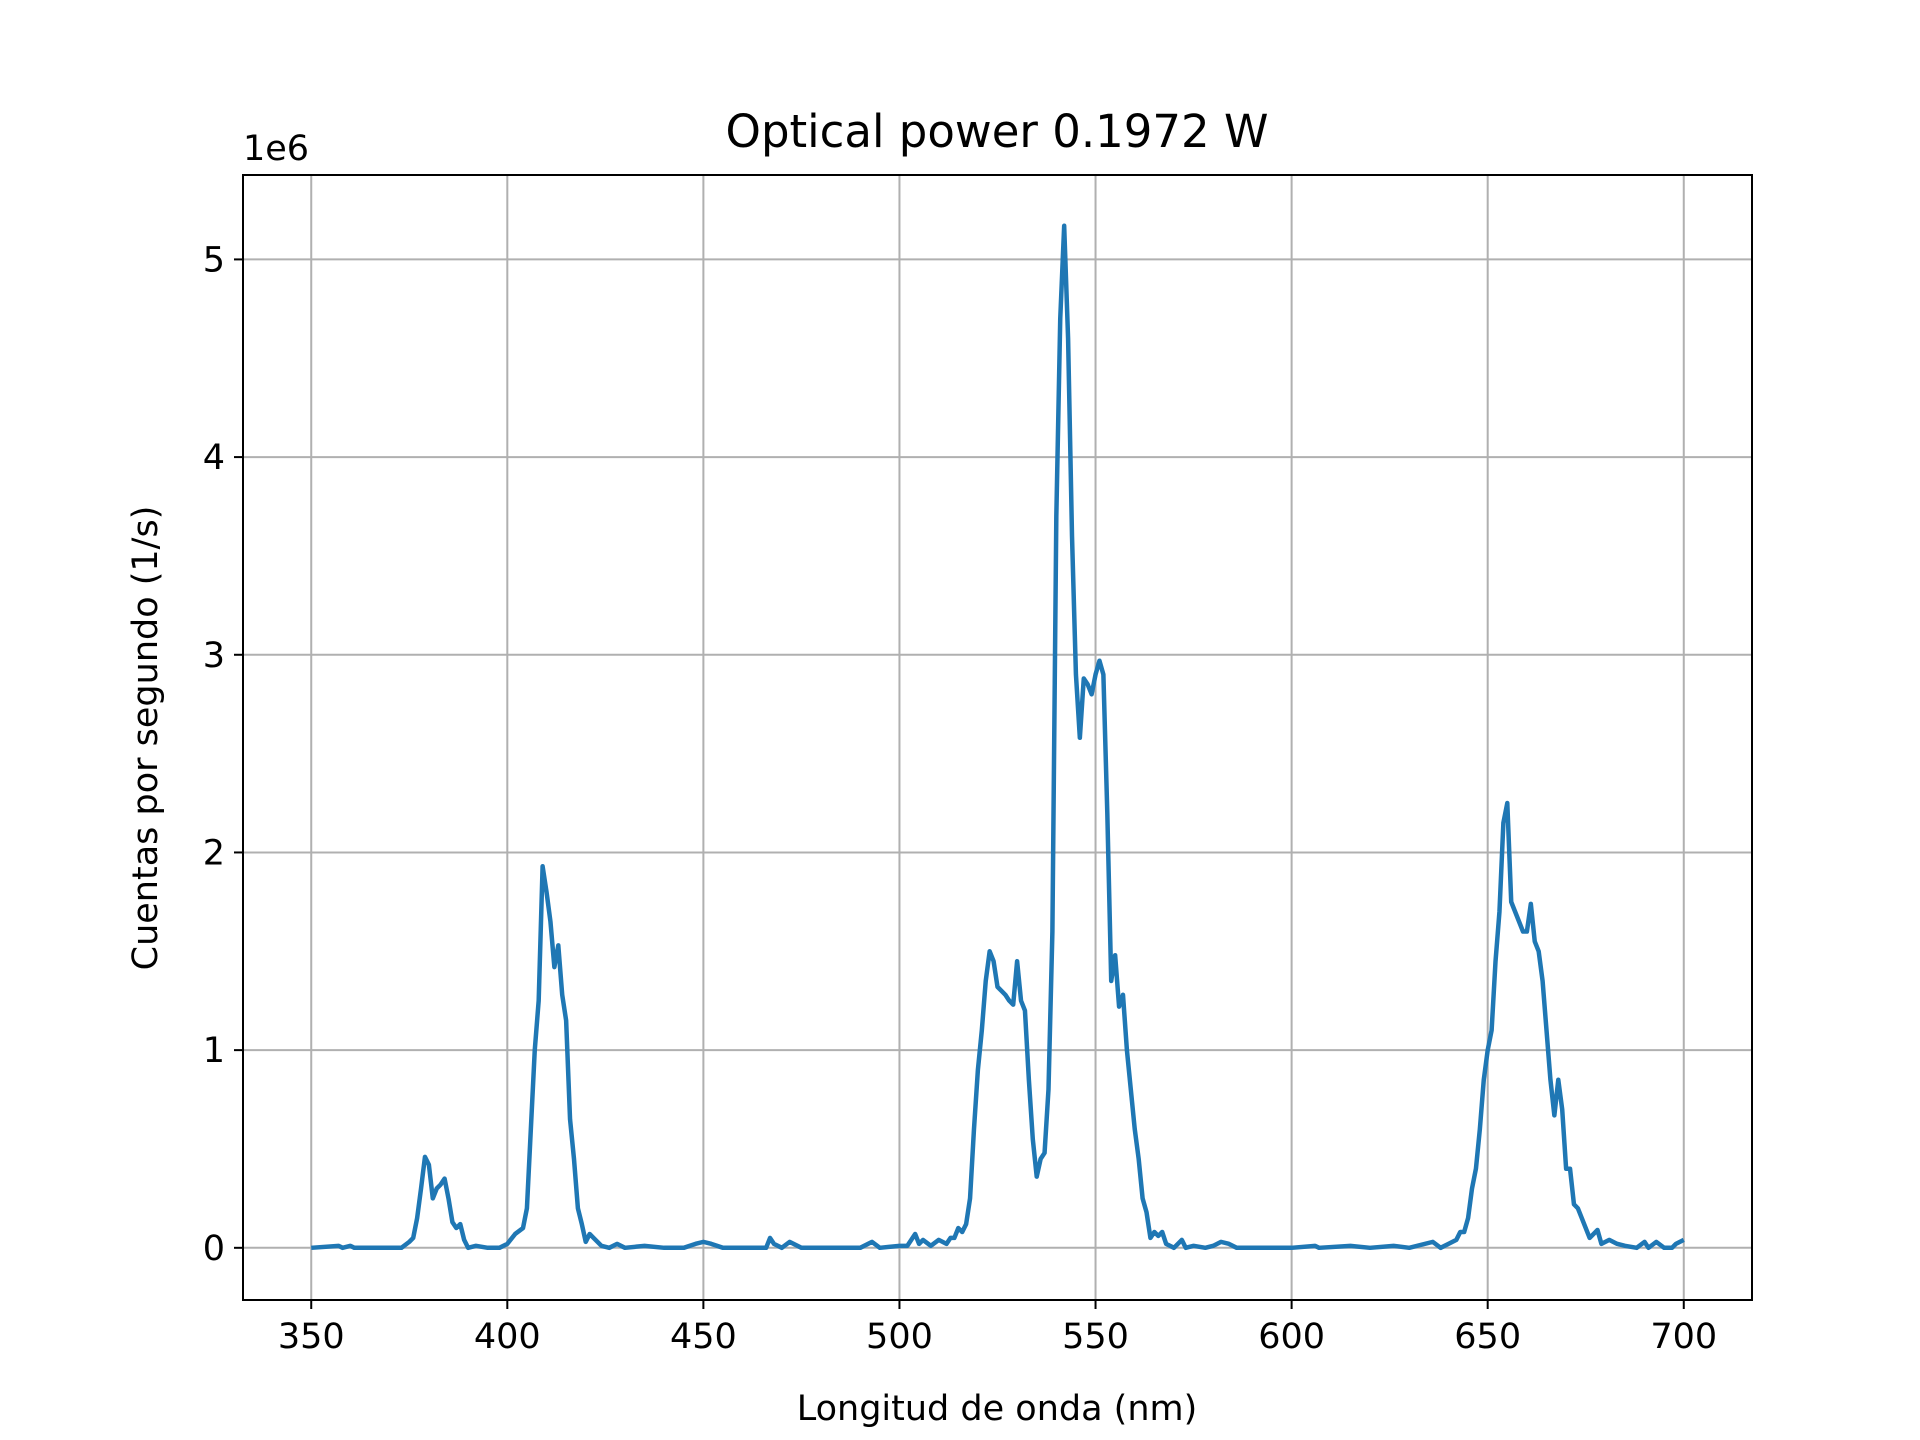 This screenshot has height=1440, width=1920. Describe the element at coordinates (214, 656) in the screenshot. I see `y-tick-label: 3` at that location.